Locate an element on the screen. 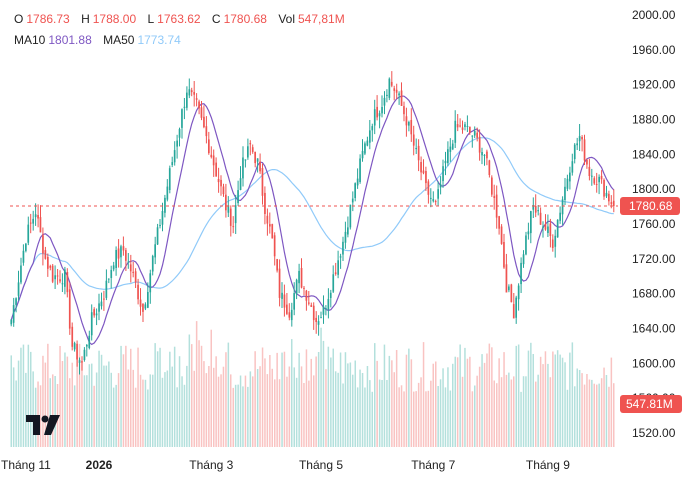 The height and width of the screenshot is (484, 700). tradingview-logo-icon is located at coordinates (44, 428).